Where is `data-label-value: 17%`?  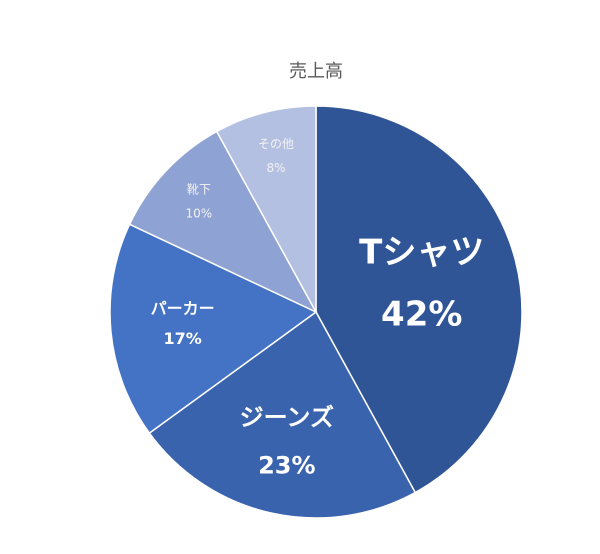 data-label-value: 17% is located at coordinates (183, 338).